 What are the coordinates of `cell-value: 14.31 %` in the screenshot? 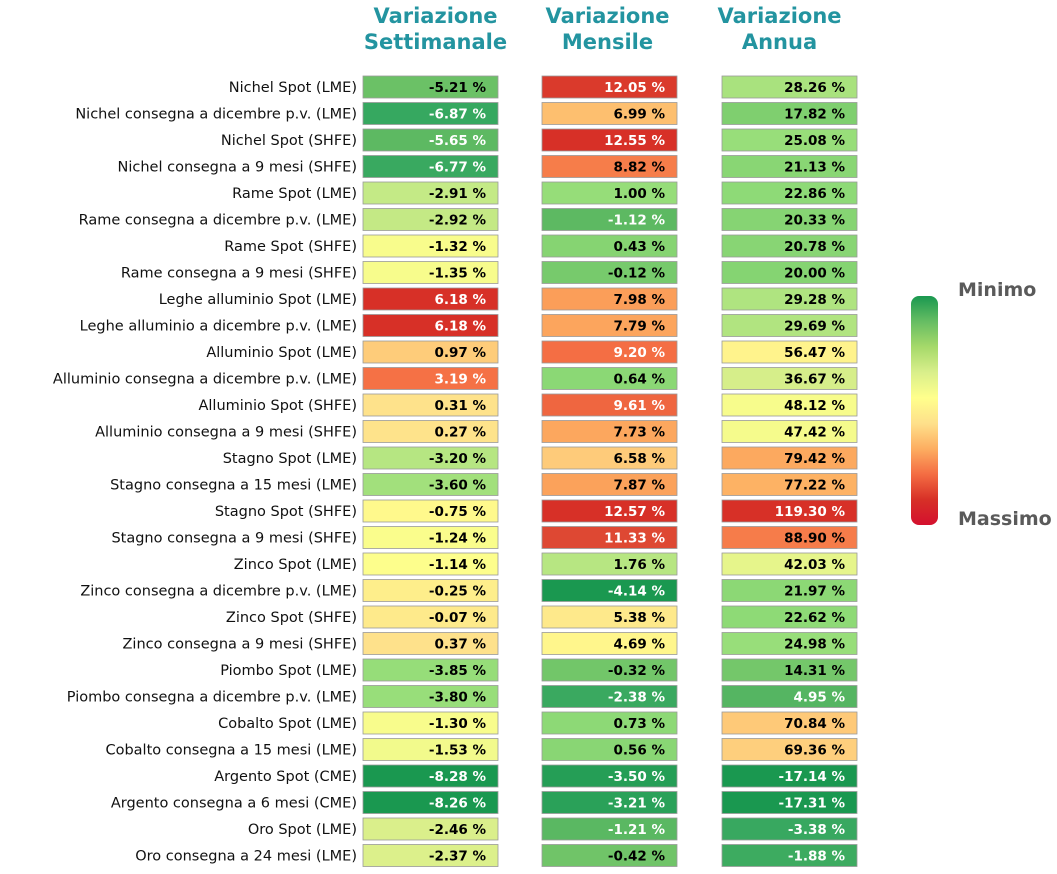 It's located at (814, 671).